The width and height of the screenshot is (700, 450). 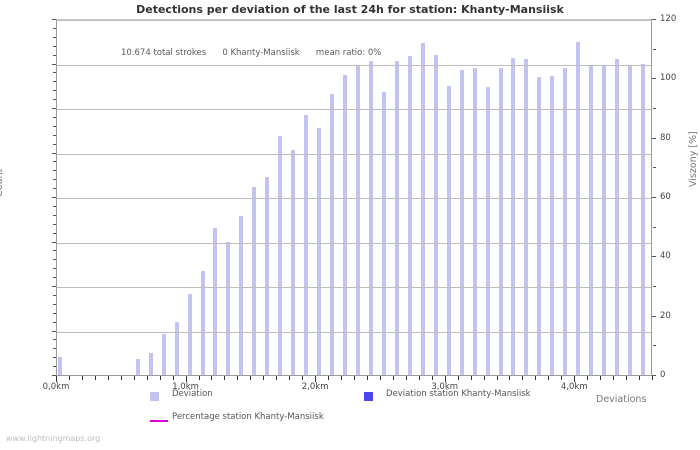 What do you see at coordinates (574, 387) in the screenshot?
I see `x-axis-tick-label: 4,0km` at bounding box center [574, 387].